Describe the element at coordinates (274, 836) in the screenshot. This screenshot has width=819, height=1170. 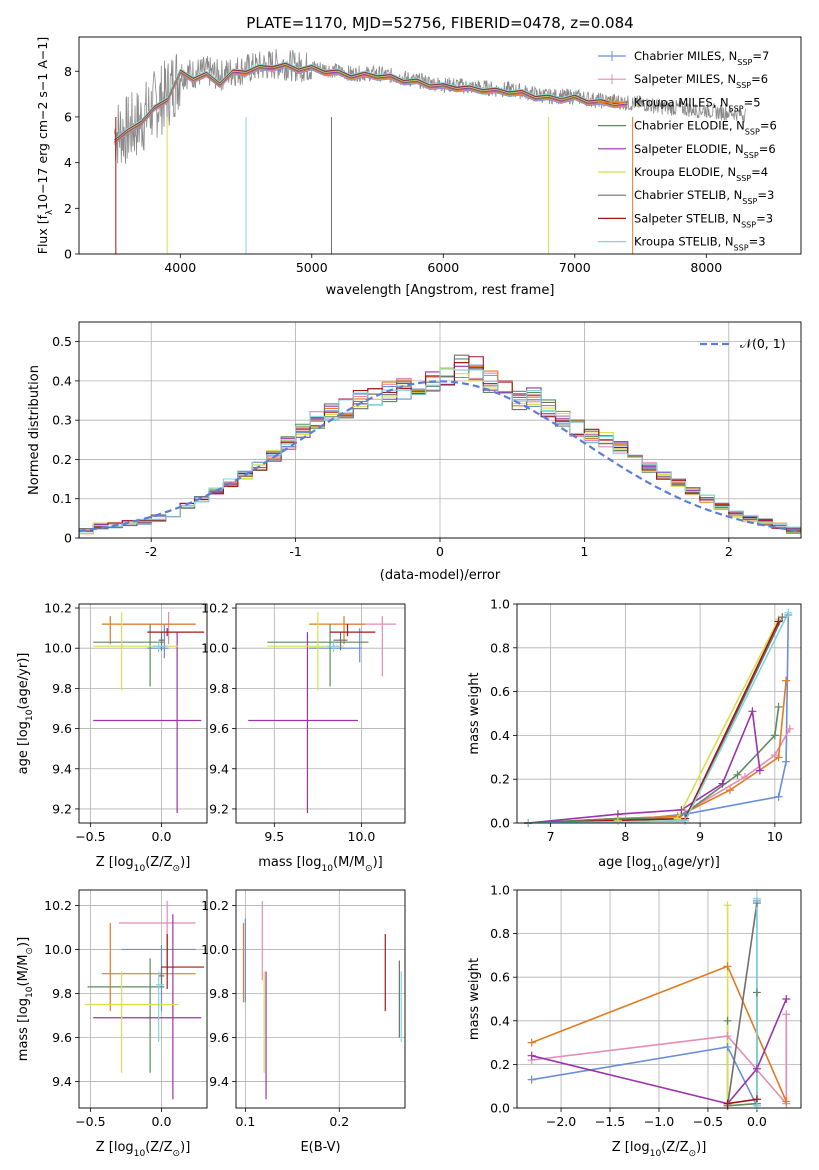
I see `x-tick-label: 9.5` at that location.